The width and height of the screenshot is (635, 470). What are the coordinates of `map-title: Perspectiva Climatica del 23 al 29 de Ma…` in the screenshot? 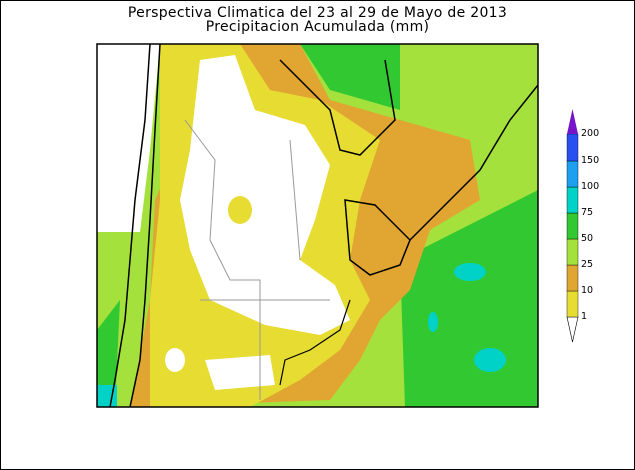 It's located at (317, 13).